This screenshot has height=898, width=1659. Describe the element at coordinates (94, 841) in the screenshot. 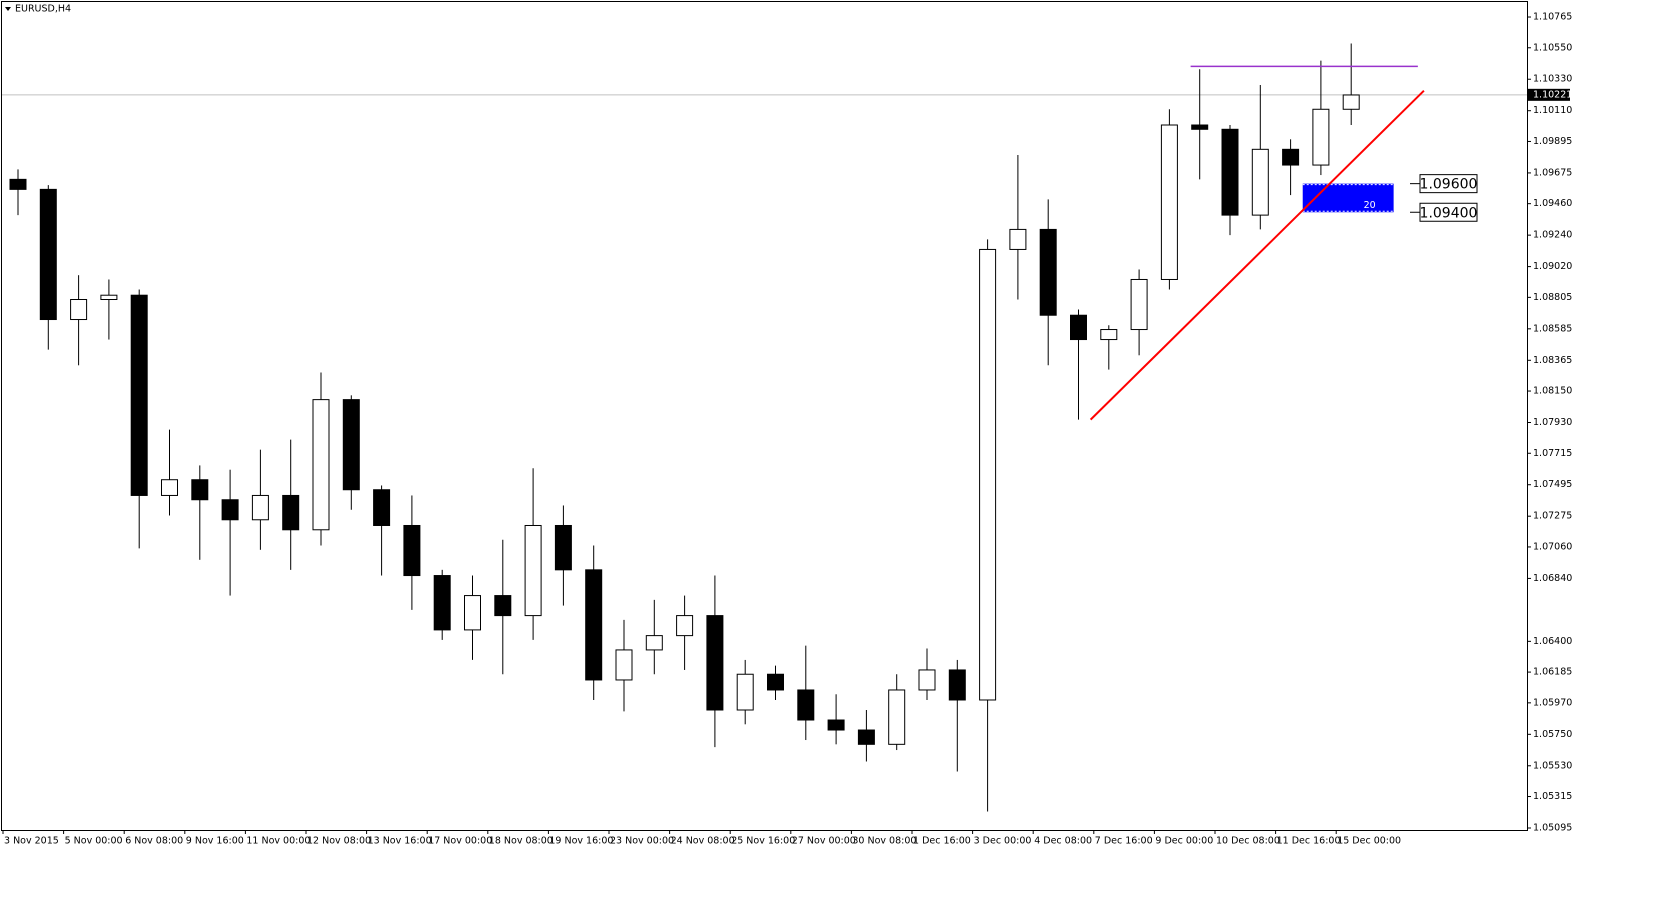

I see `x-tick-label: 5 Nov 00:00` at that location.